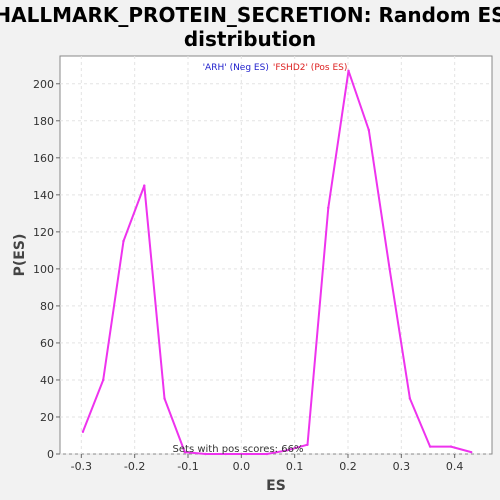  What do you see at coordinates (81, 466) in the screenshot?
I see `x-tick-label: -0.3` at bounding box center [81, 466].